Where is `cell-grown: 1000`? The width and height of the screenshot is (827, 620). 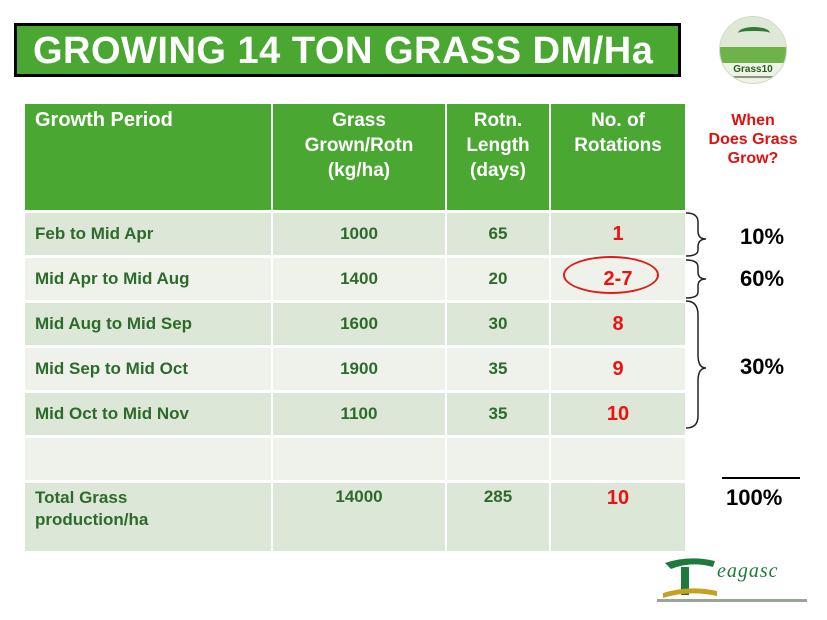
cell-grown: 1000 is located at coordinates (359, 234).